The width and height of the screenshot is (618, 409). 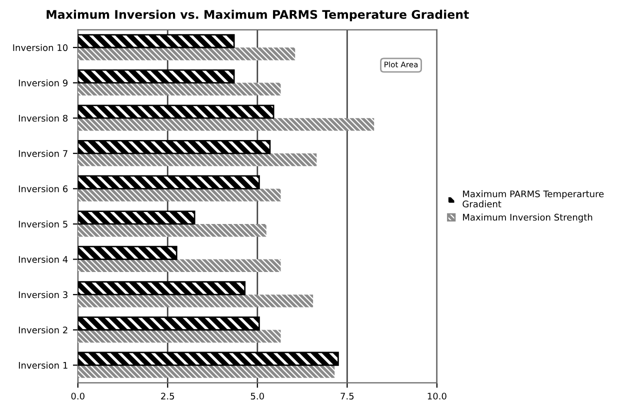 I want to click on x-tick-label: 7.5, so click(x=347, y=396).